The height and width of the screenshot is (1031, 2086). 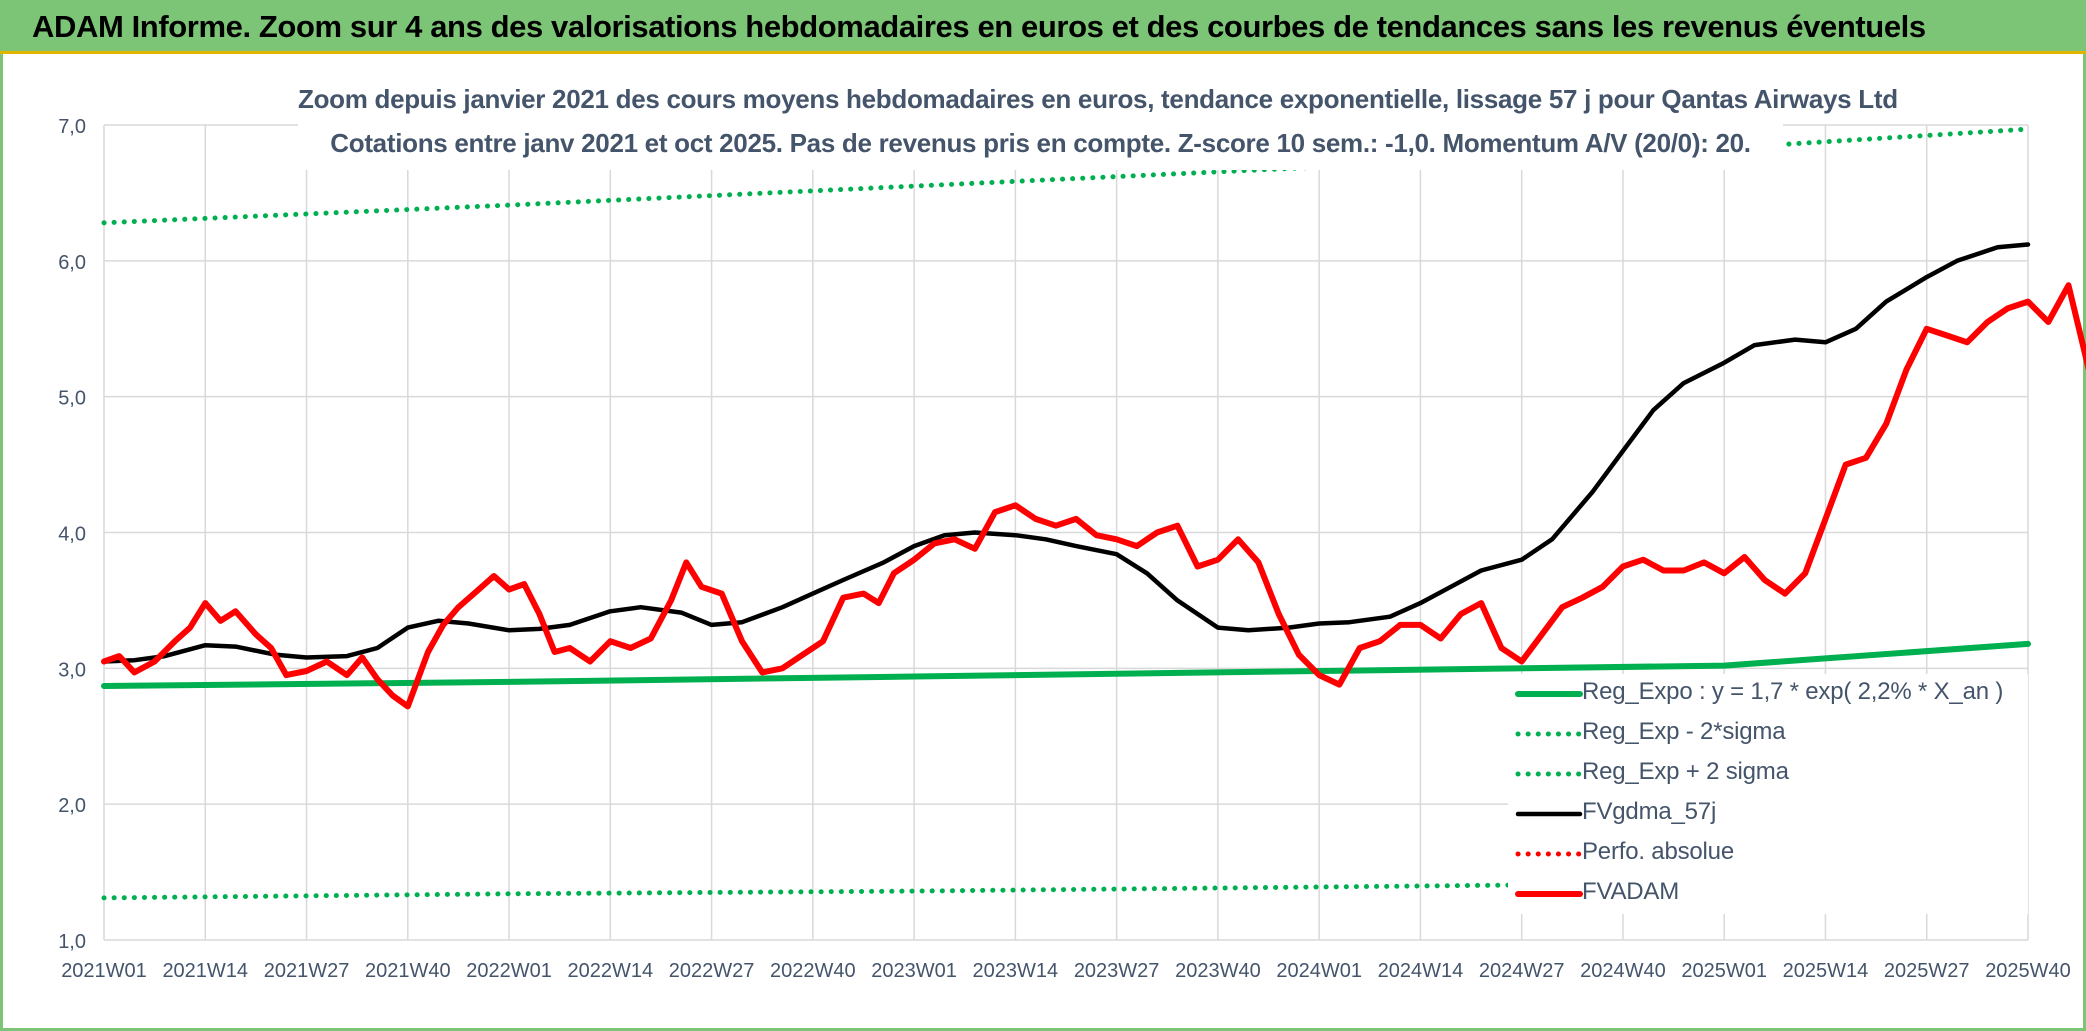 What do you see at coordinates (1319, 971) in the screenshot?
I see `x-tick-label: 2024W01` at bounding box center [1319, 971].